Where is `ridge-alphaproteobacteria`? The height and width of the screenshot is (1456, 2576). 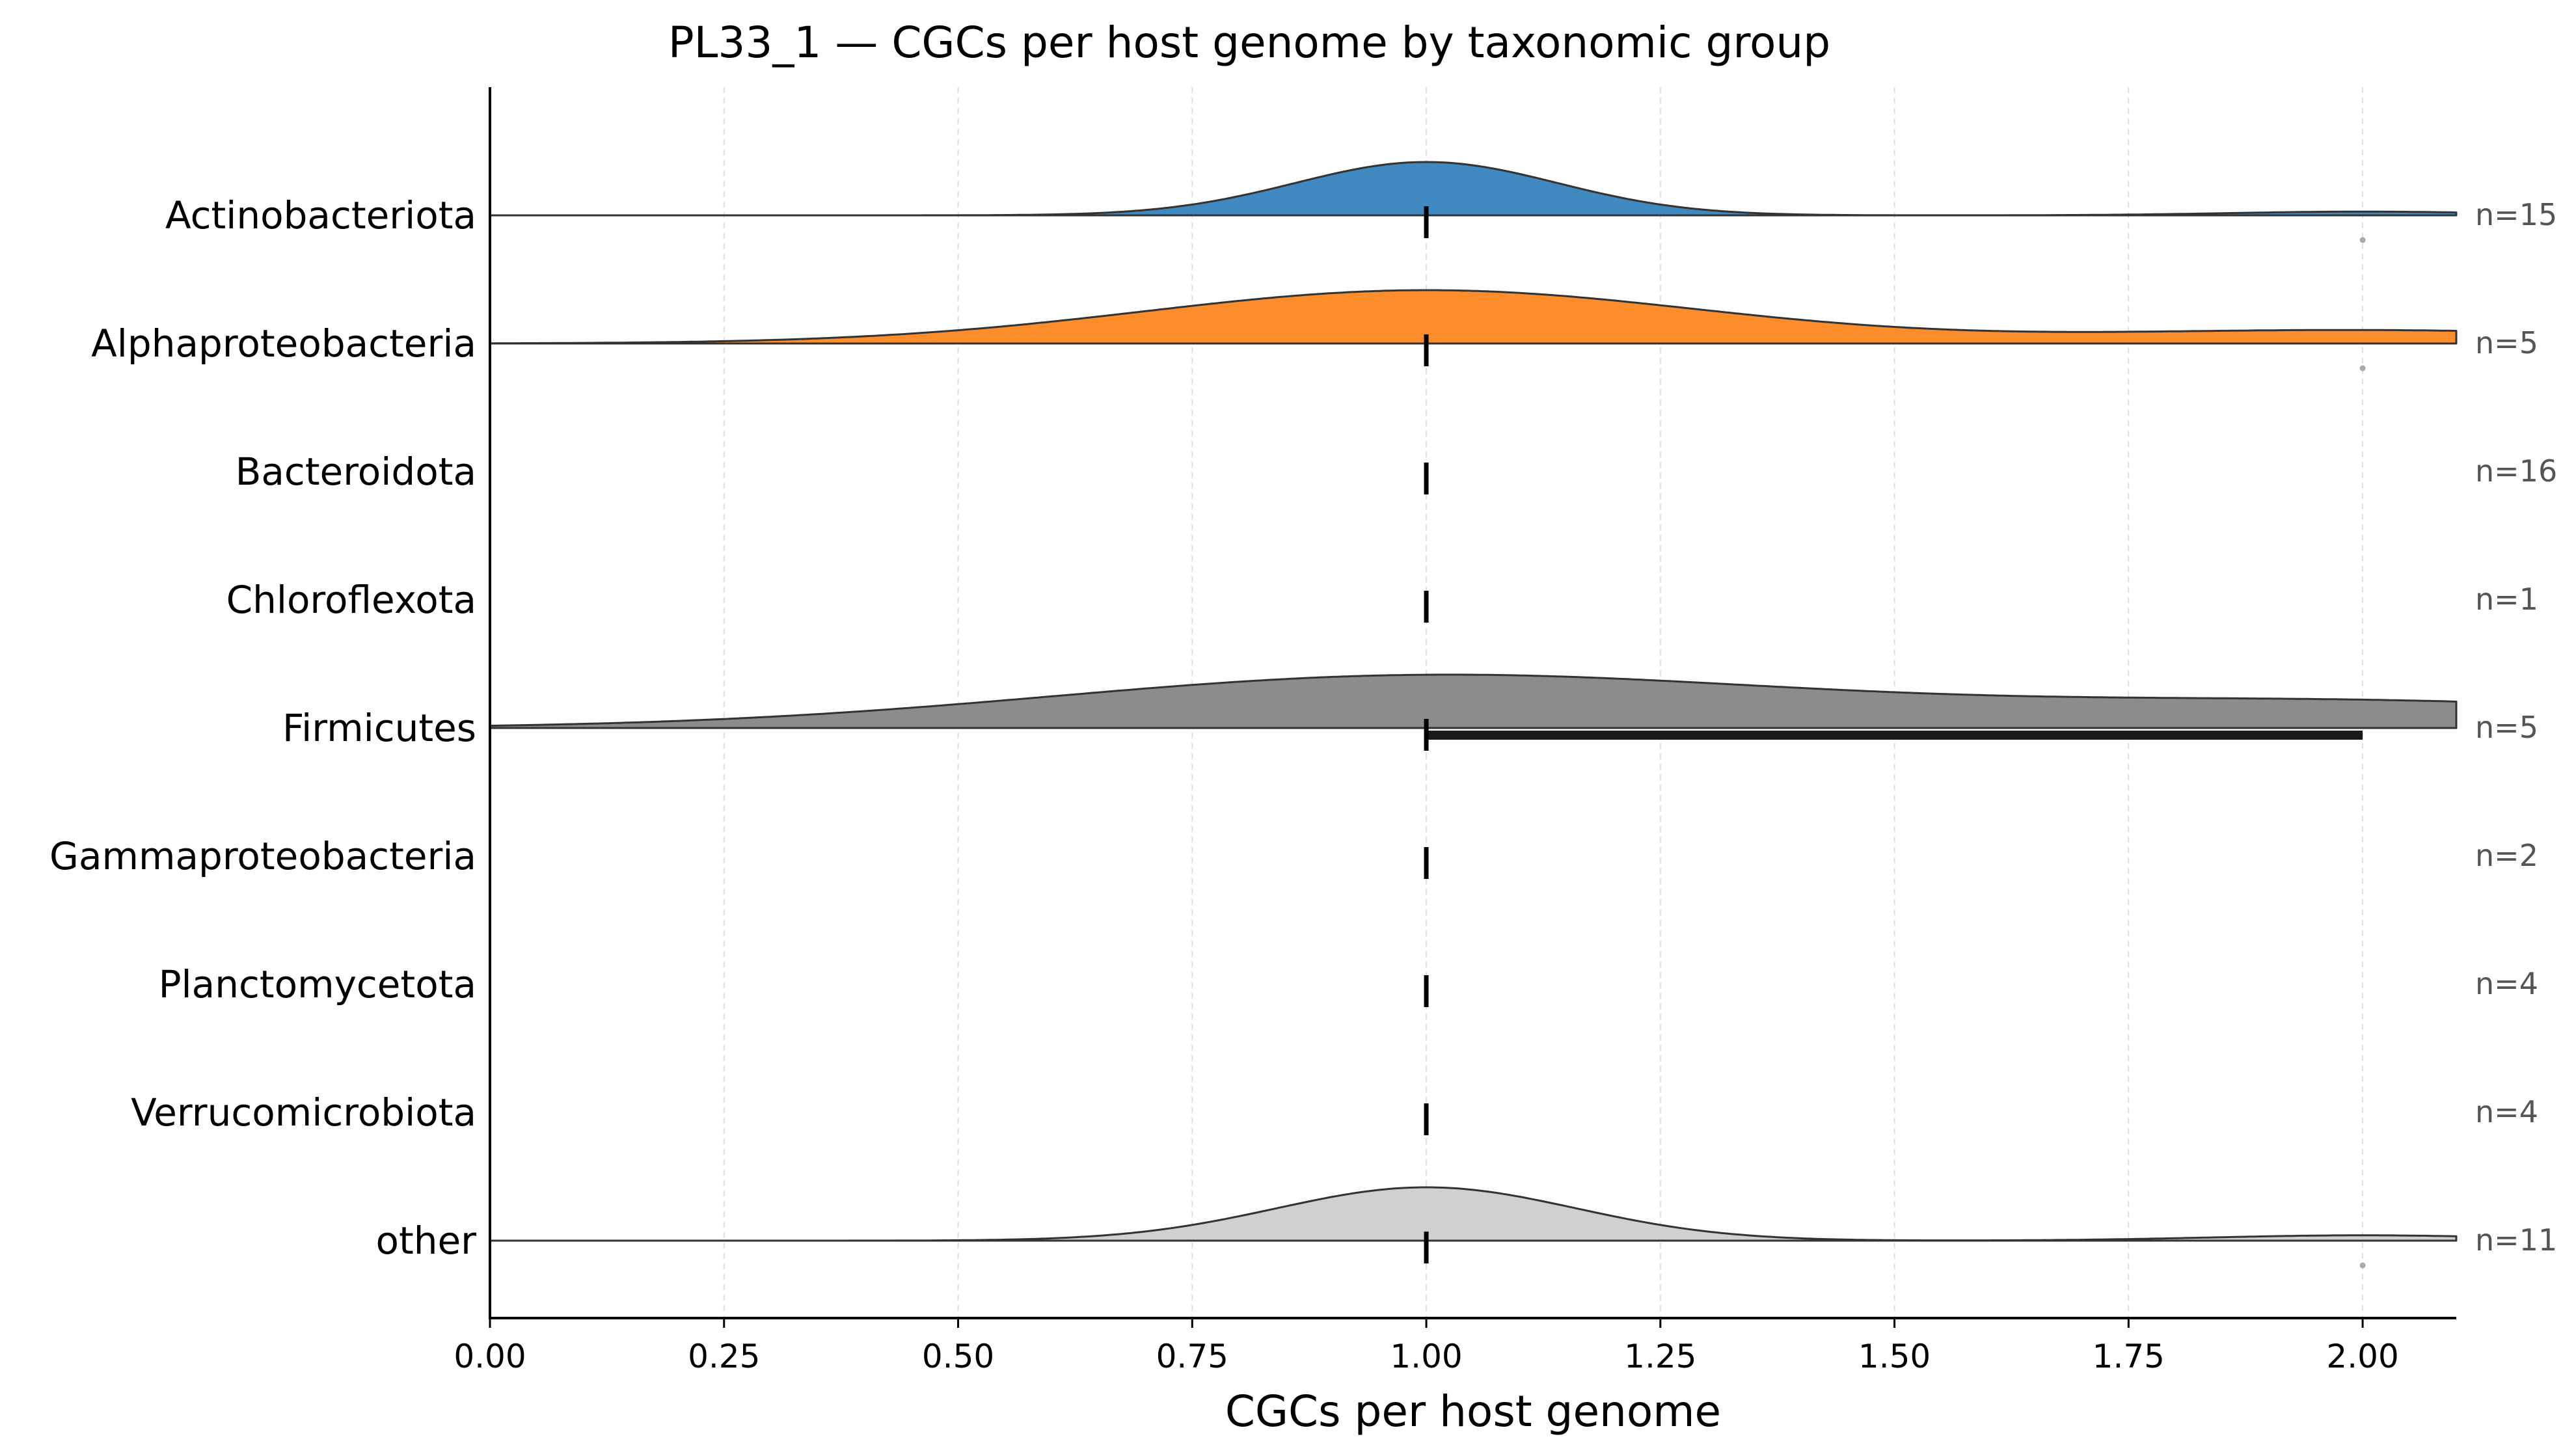
ridge-alphaproteobacteria is located at coordinates (1473, 317).